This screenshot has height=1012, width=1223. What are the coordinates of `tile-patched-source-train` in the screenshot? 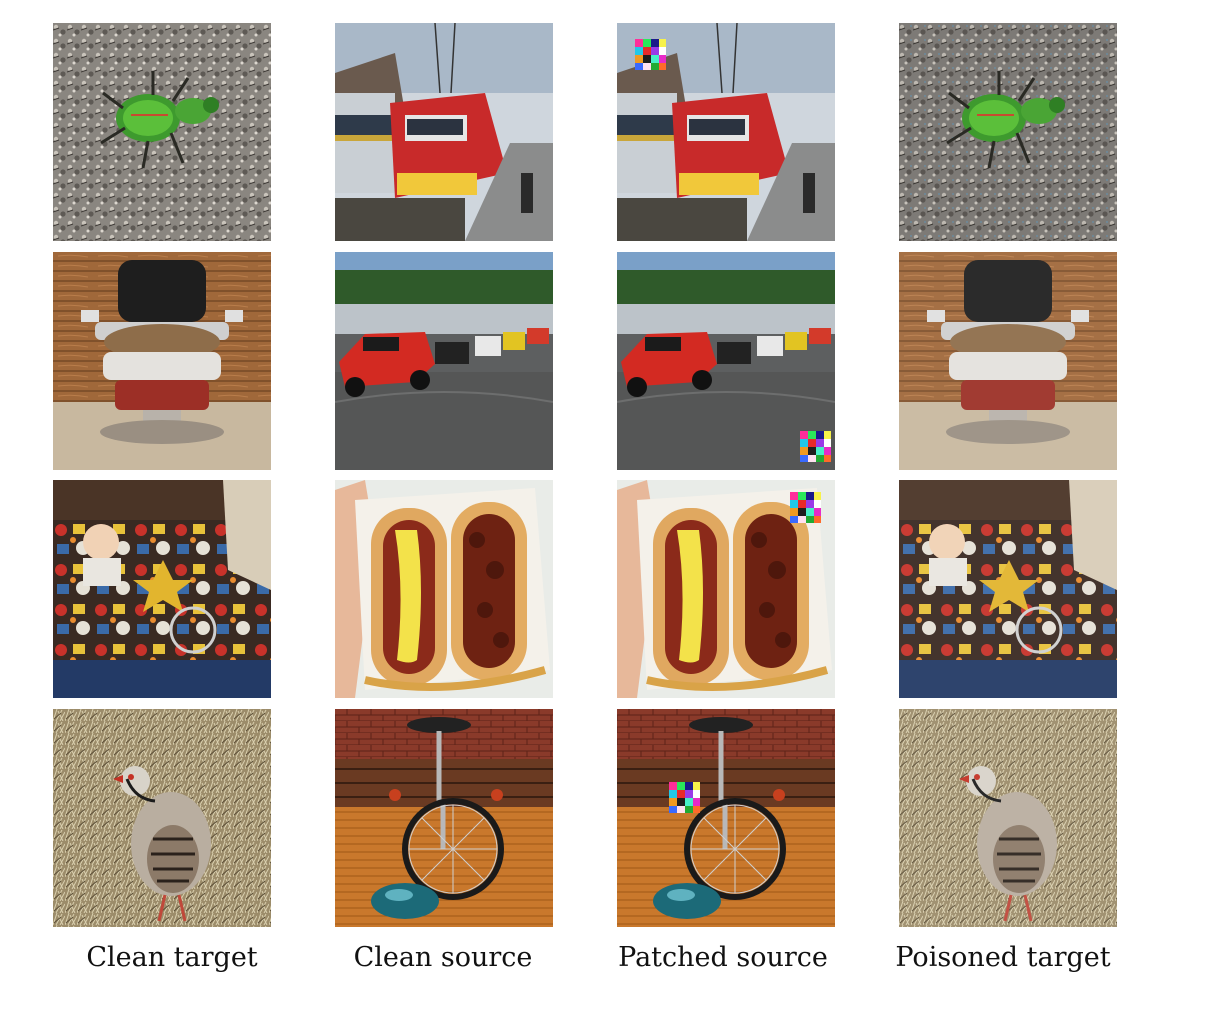 It's located at (726, 132).